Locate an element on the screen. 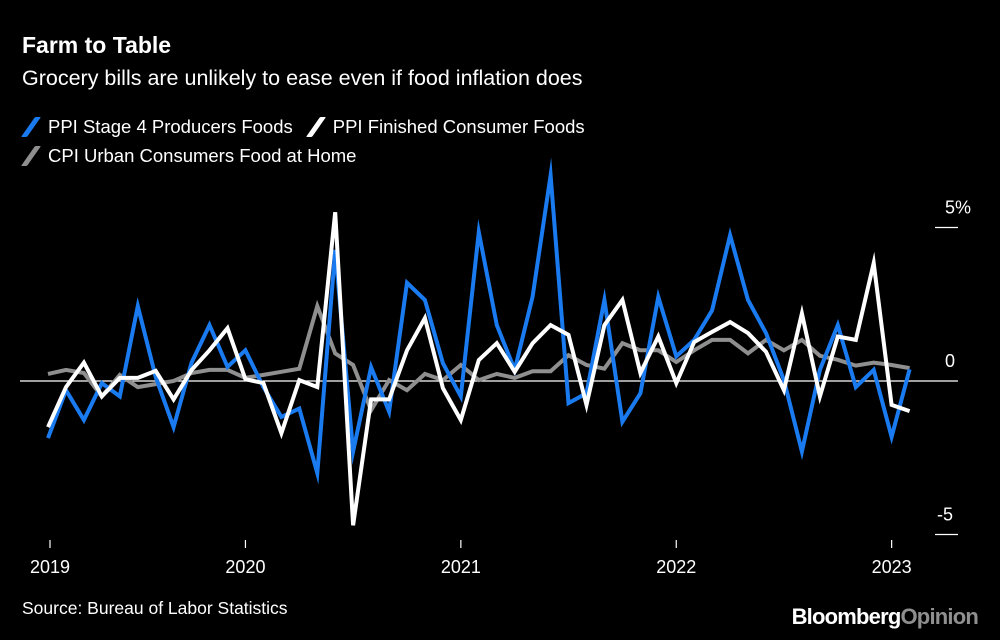 The height and width of the screenshot is (640, 1000). x-tick-label: 2023 is located at coordinates (892, 567).